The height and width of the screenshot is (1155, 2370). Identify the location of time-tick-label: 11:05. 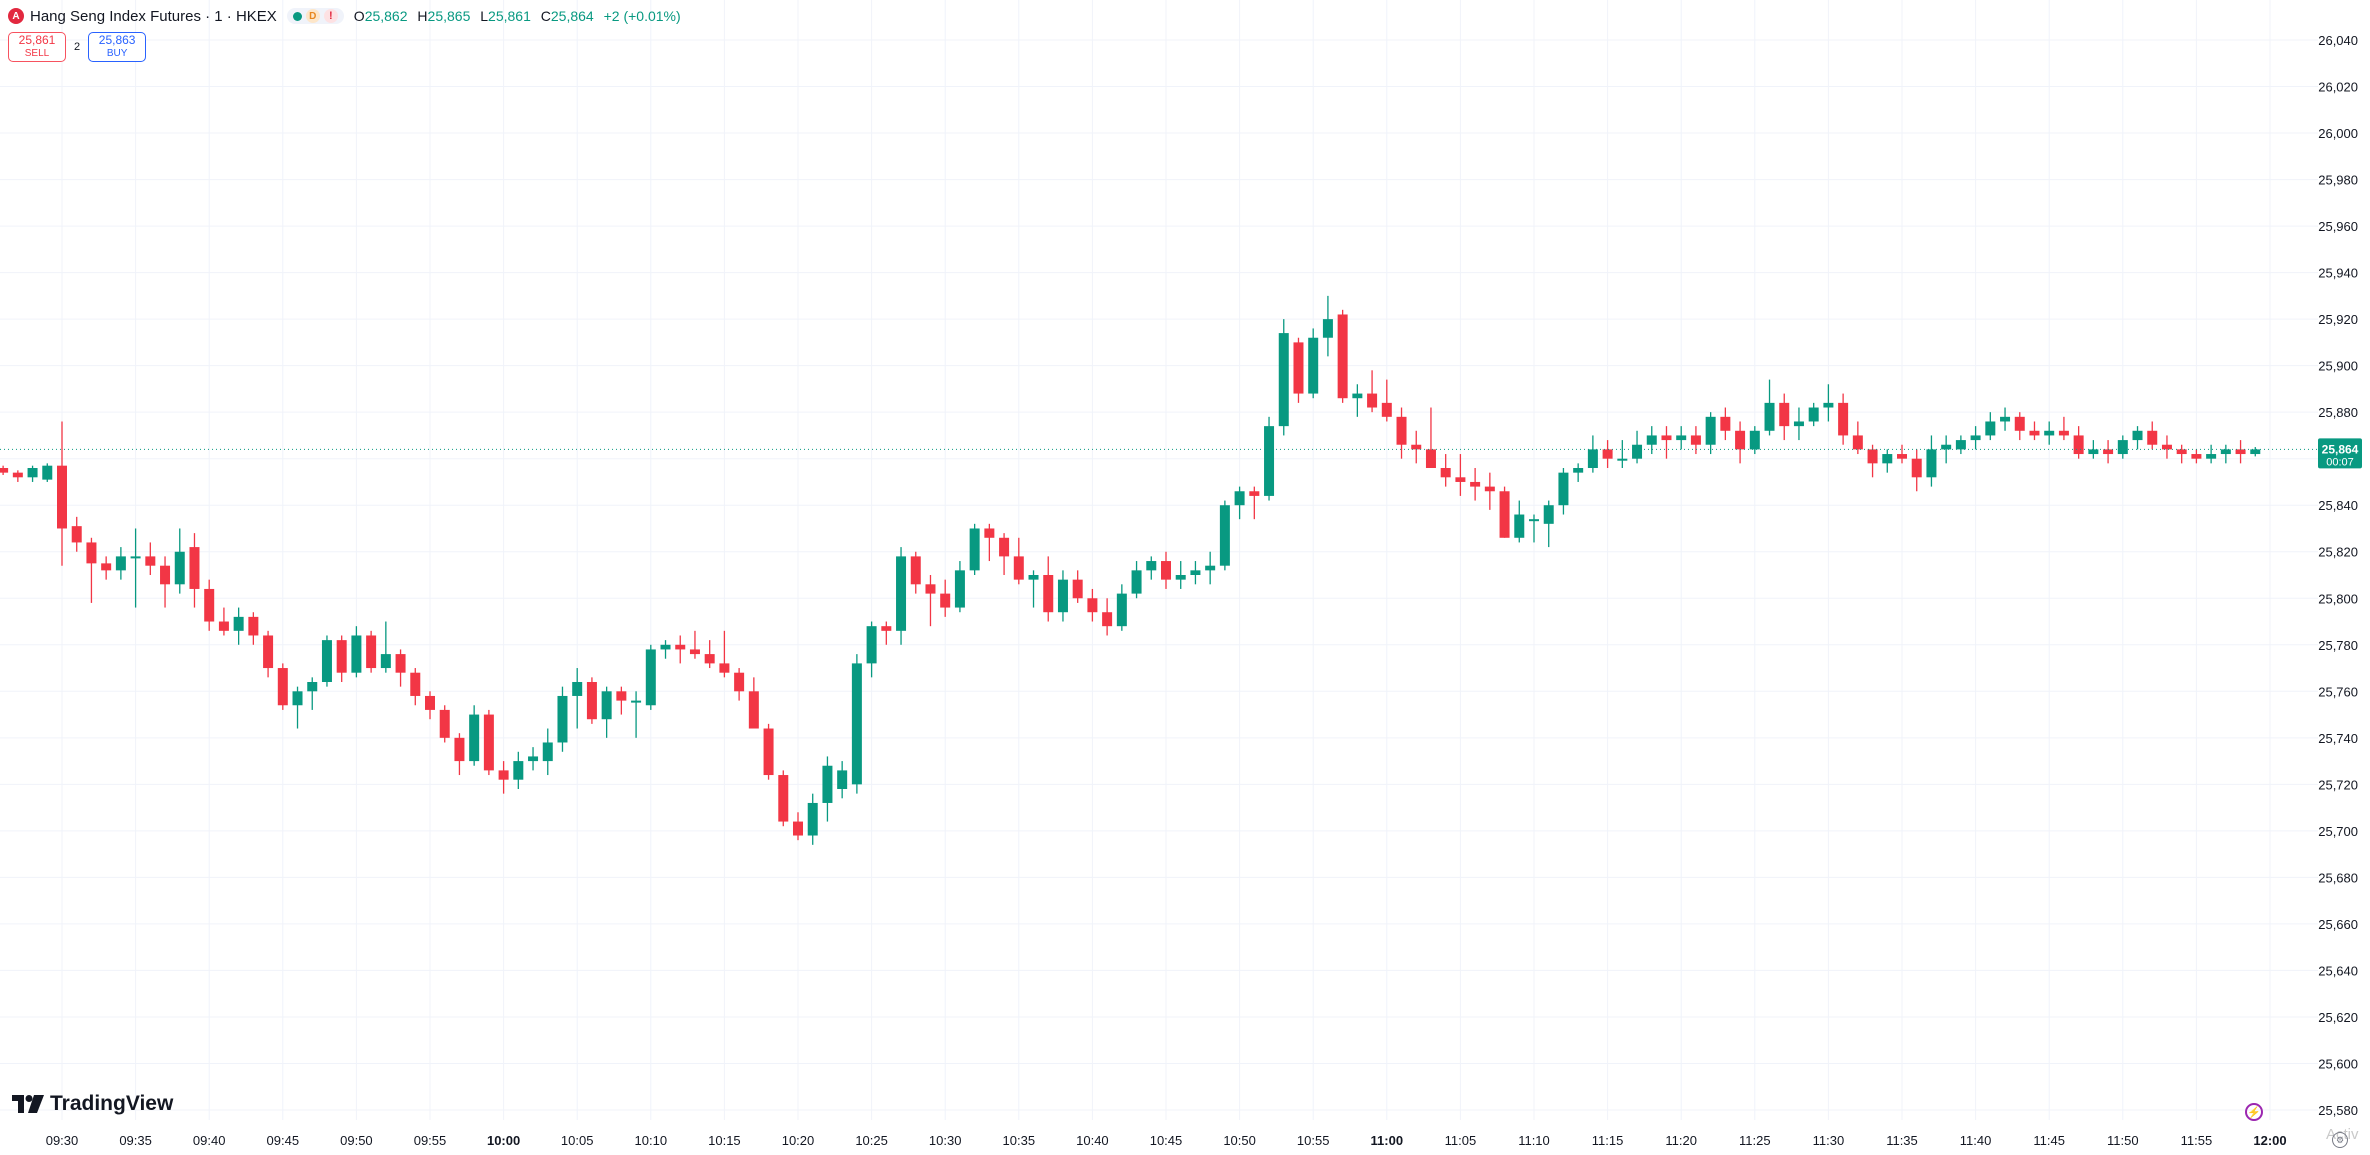
(1461, 1140).